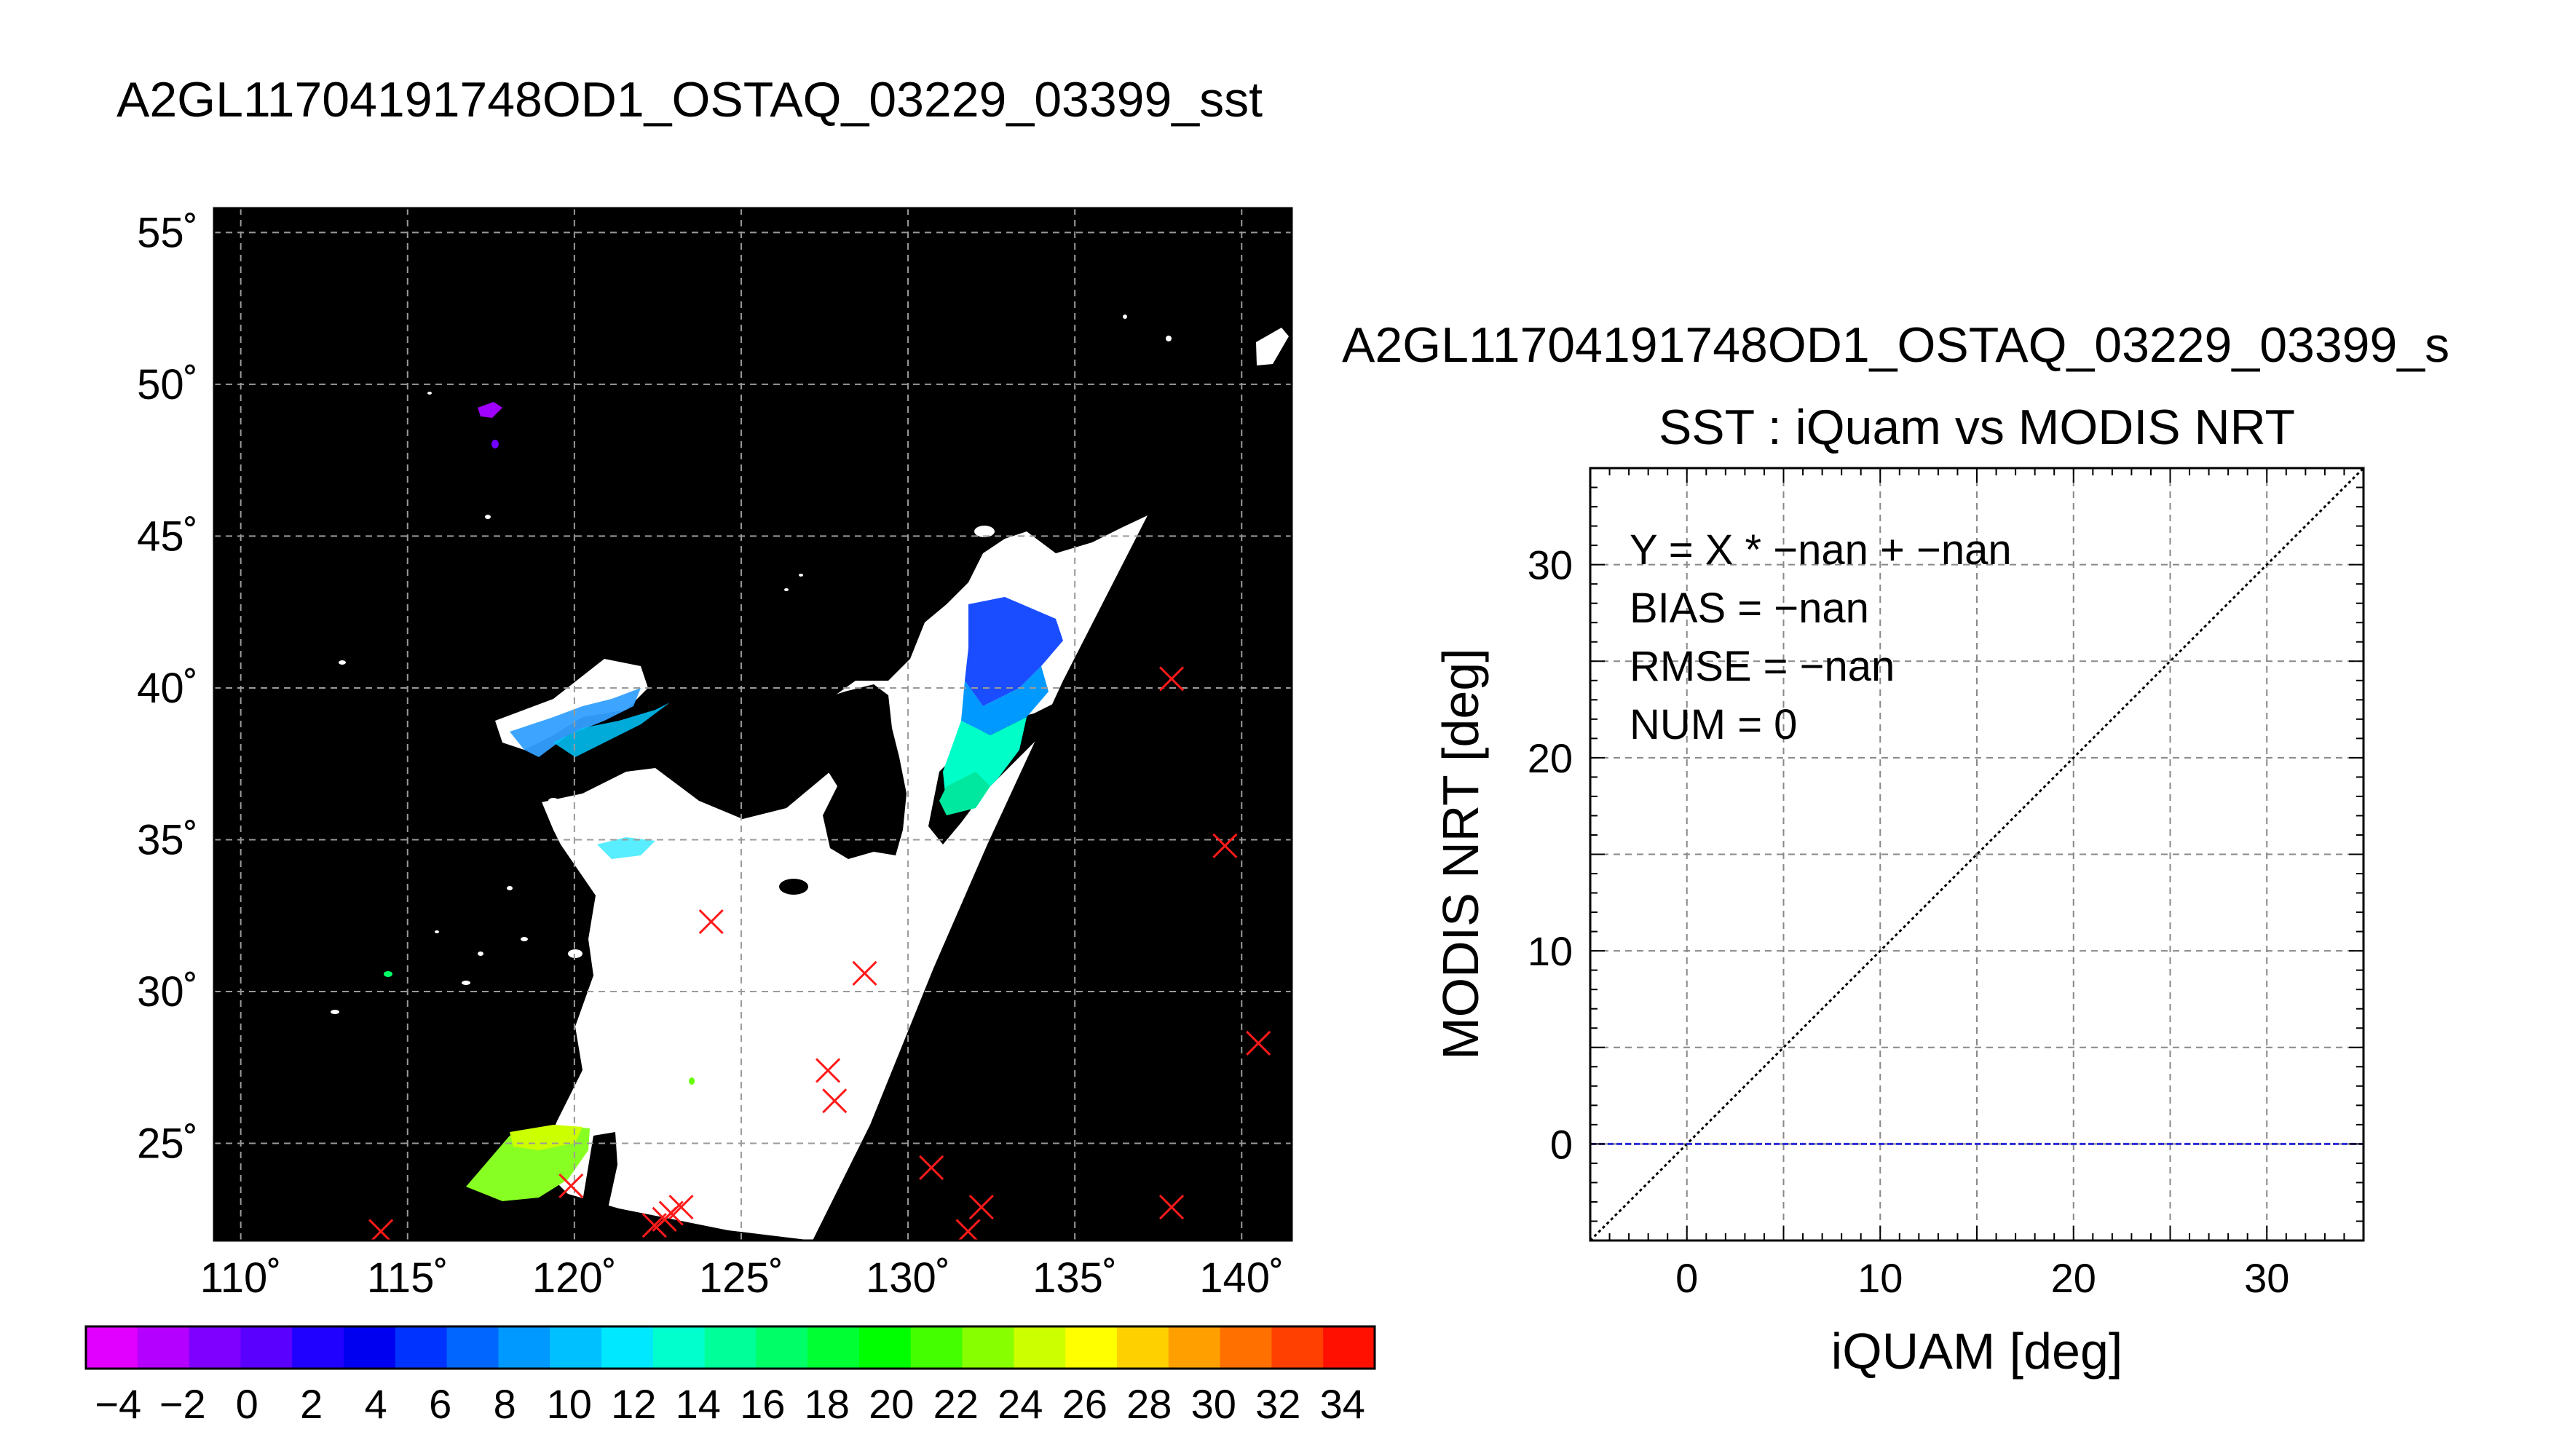 The width and height of the screenshot is (2555, 1456). Describe the element at coordinates (388, 974) in the screenshot. I see `green-speck` at that location.